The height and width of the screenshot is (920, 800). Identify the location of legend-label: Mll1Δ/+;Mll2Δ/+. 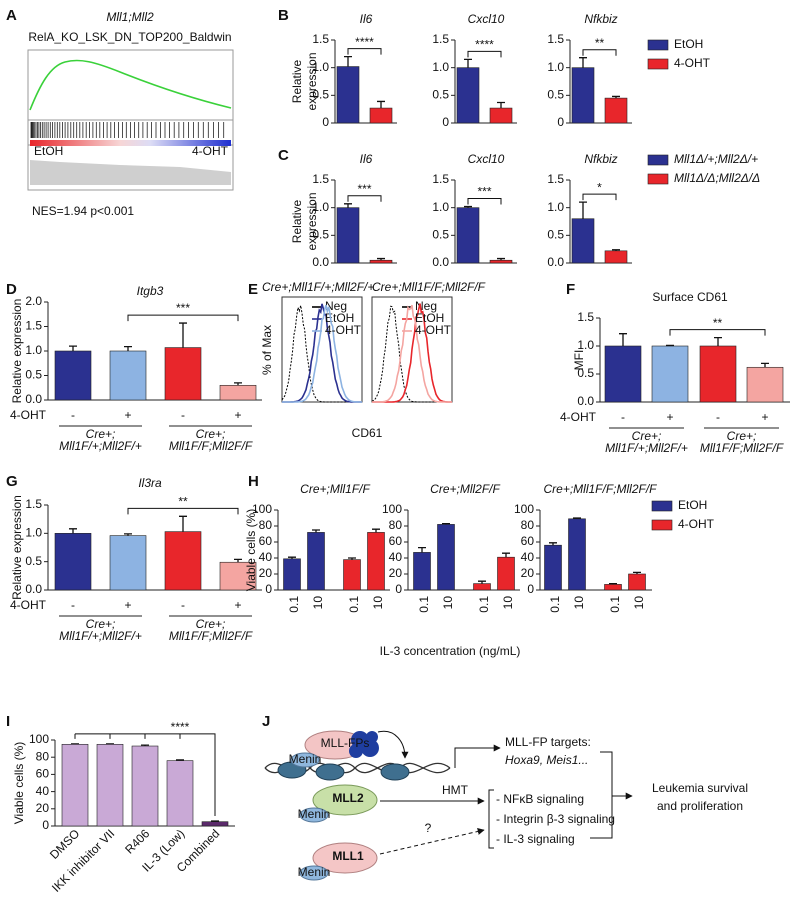
(716, 159).